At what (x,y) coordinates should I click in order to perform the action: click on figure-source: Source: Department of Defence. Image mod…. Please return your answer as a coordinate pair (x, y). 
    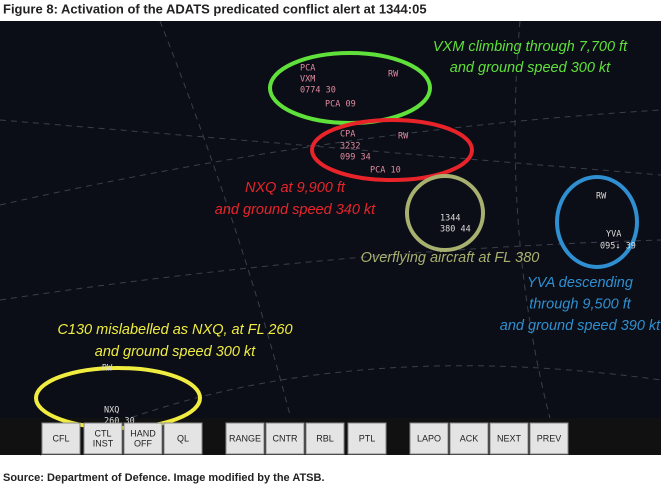
    Looking at the image, I should click on (164, 478).